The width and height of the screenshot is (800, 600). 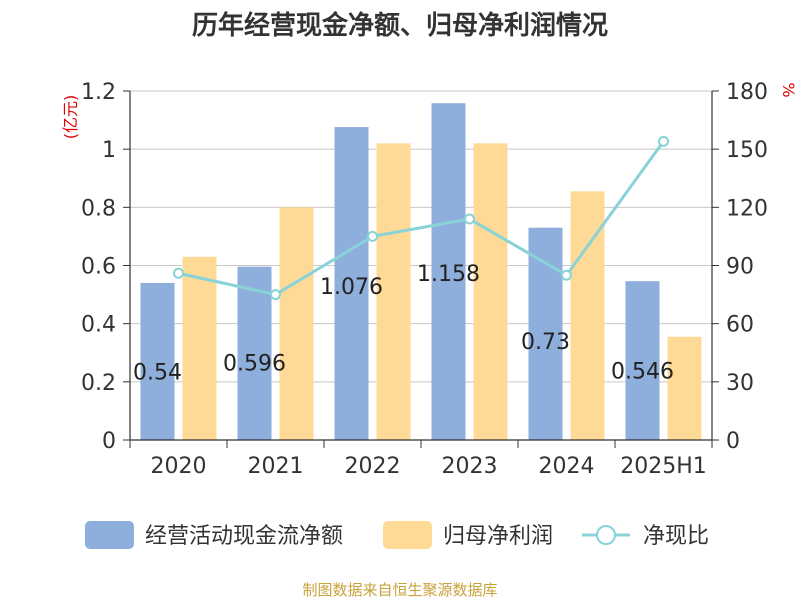 What do you see at coordinates (747, 208) in the screenshot?
I see `right-tick-label: 120` at bounding box center [747, 208].